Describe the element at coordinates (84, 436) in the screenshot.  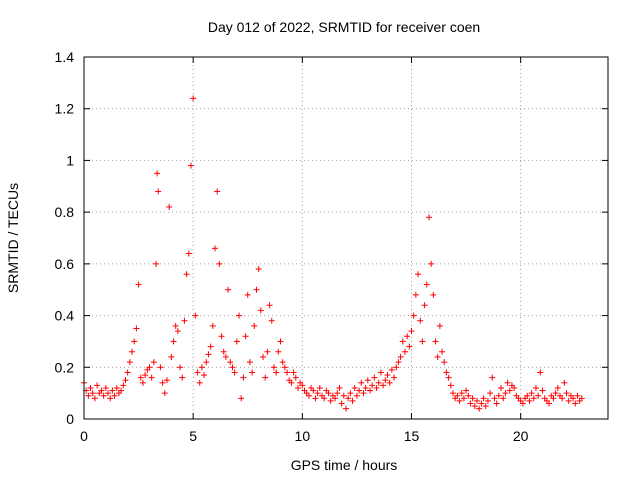
I see `x-tick-label: 0` at that location.